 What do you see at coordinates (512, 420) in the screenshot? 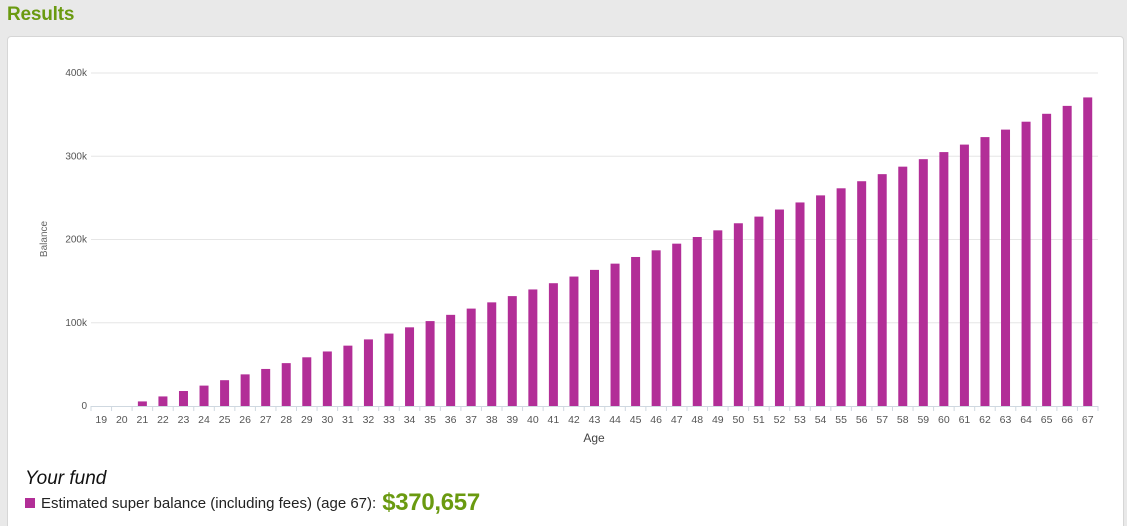
I see `x-tick-label: 39` at bounding box center [512, 420].